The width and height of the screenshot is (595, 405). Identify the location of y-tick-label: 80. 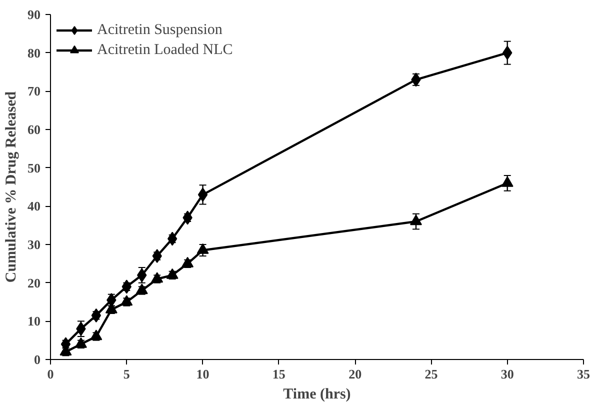
(34, 52).